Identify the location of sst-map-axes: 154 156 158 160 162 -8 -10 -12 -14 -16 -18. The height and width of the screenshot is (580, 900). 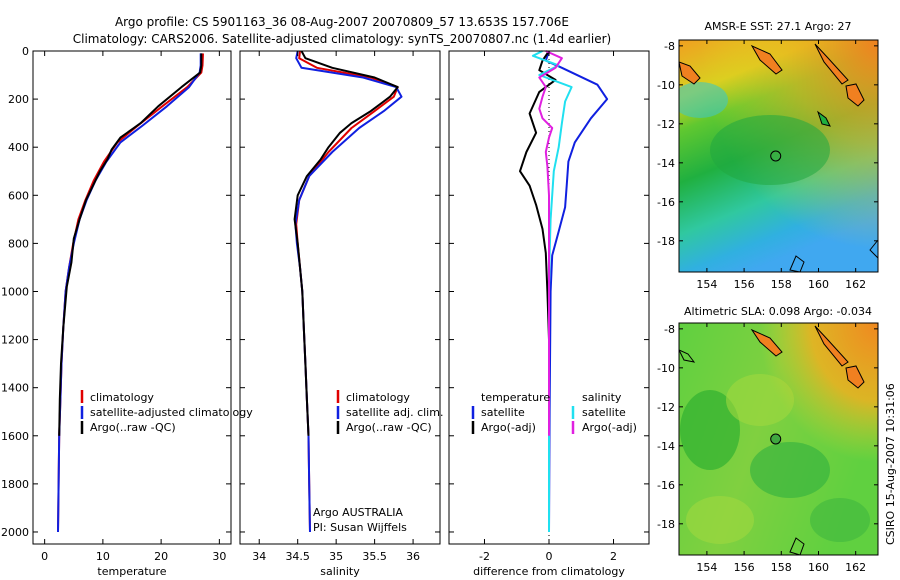
(767, 165).